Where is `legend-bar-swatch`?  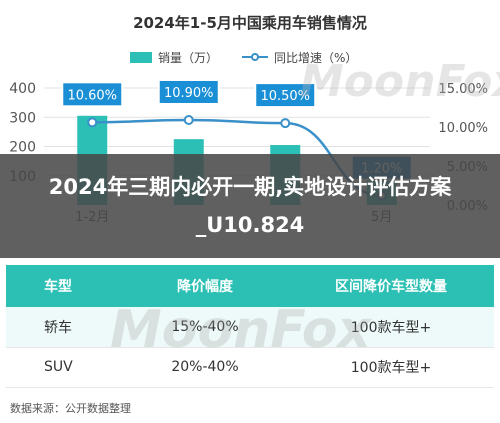
legend-bar-swatch is located at coordinates (141, 57).